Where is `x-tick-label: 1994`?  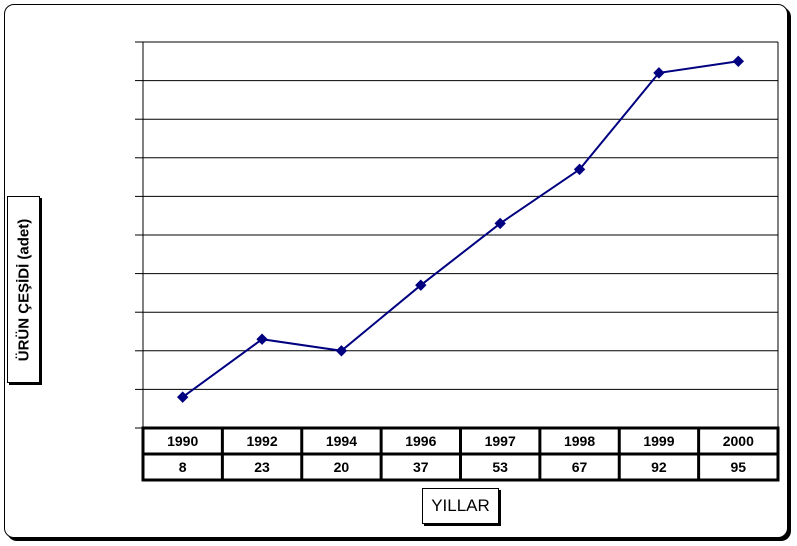
x-tick-label: 1994 is located at coordinates (341, 441).